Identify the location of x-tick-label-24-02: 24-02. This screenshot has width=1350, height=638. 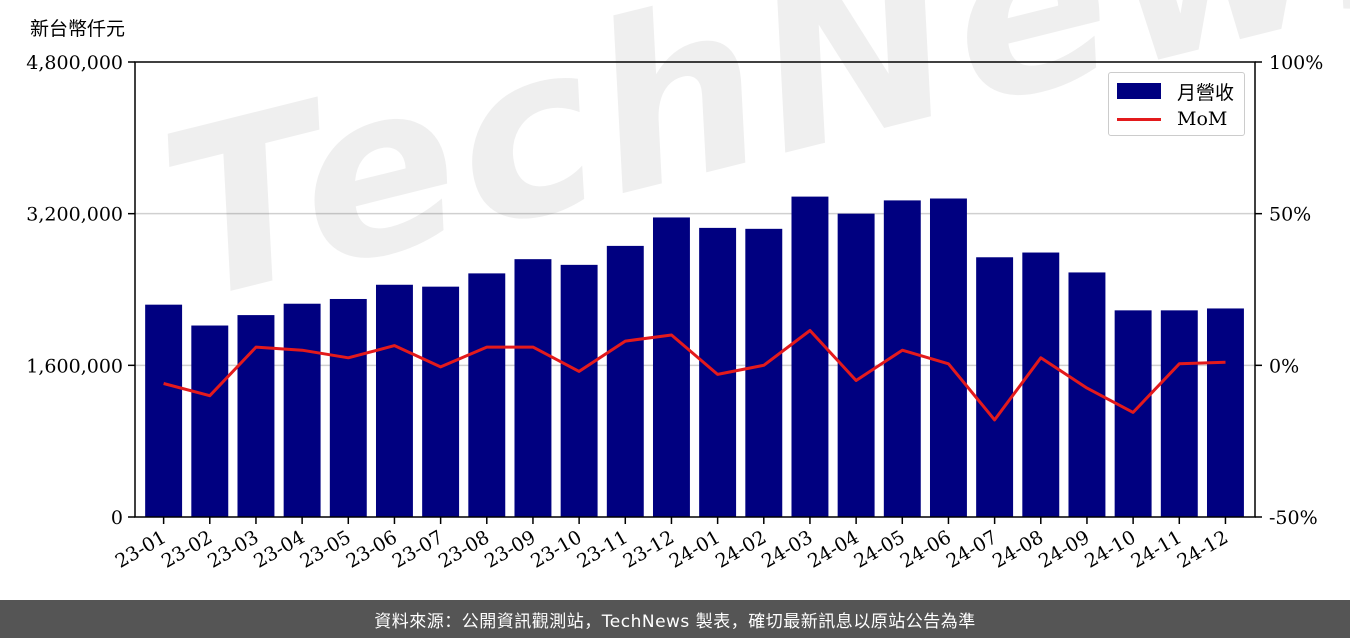
(741, 549).